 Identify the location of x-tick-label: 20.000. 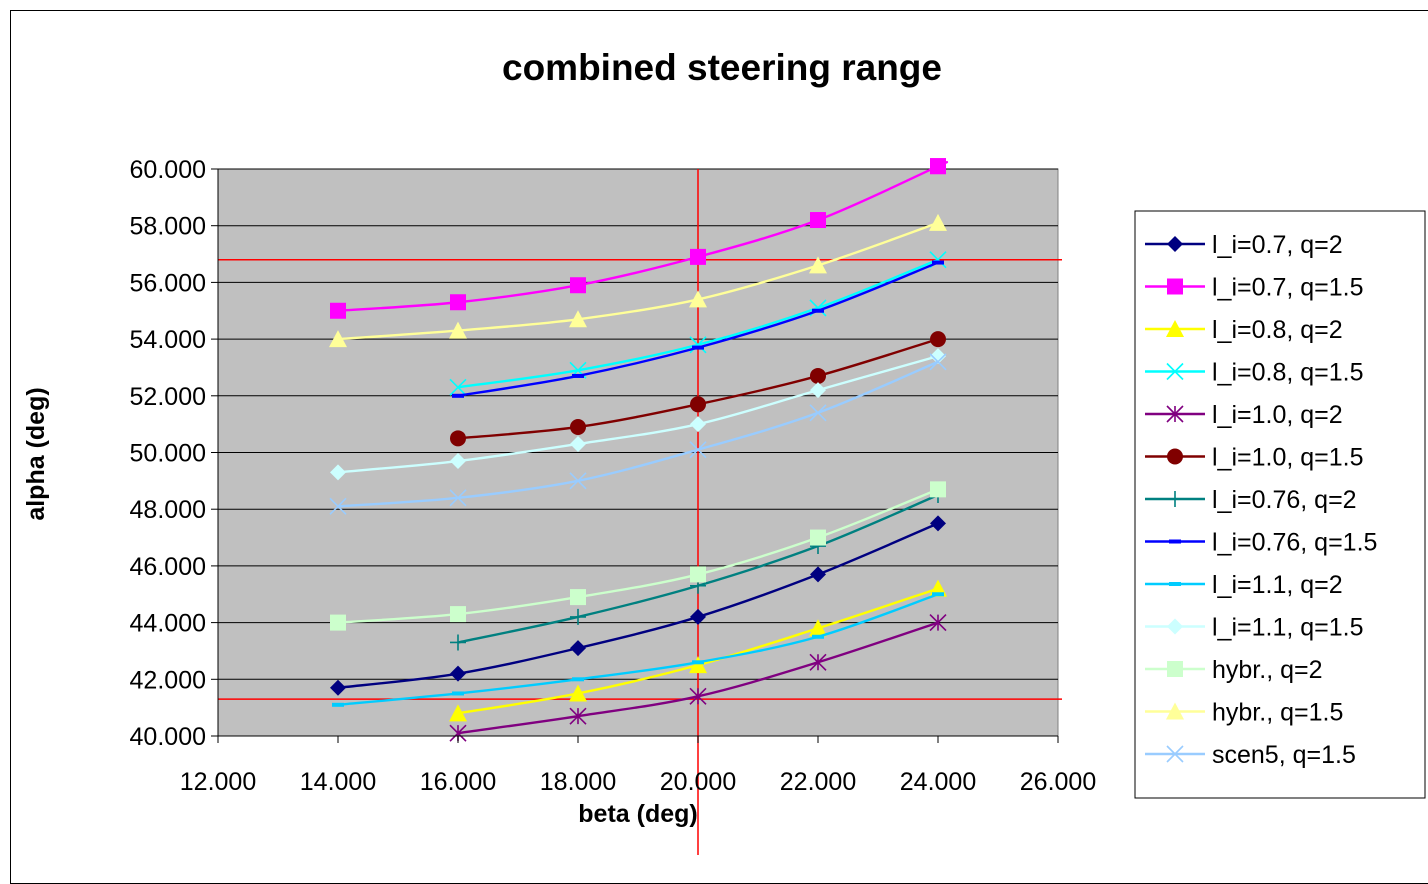
(698, 782).